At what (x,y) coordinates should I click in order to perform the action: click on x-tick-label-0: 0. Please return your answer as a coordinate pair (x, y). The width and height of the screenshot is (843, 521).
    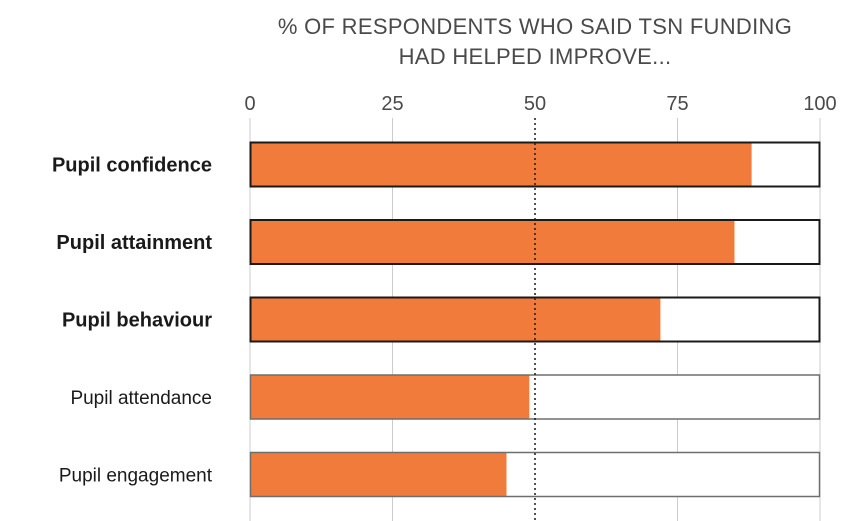
    Looking at the image, I should click on (249, 104).